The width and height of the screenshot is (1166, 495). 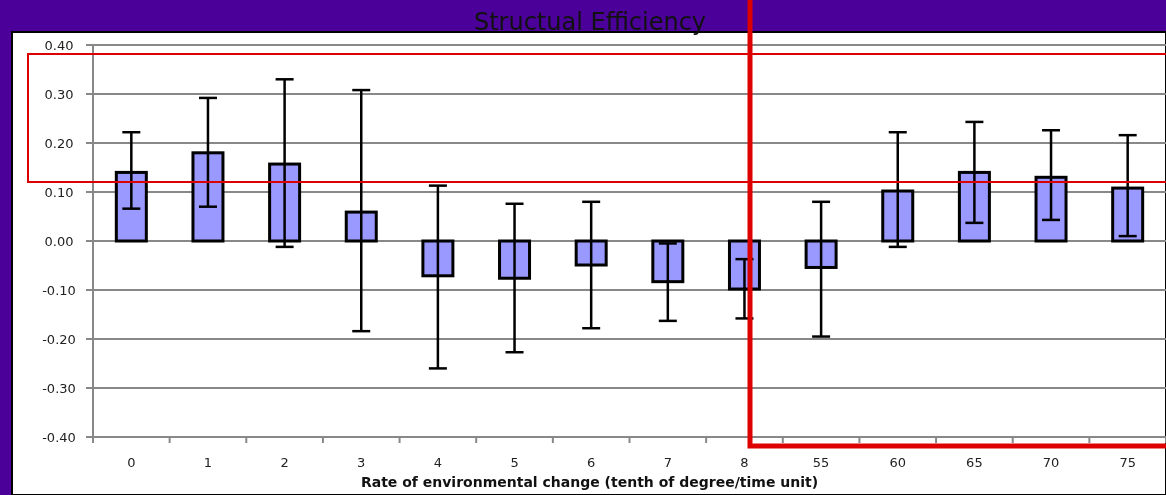 What do you see at coordinates (667, 462) in the screenshot?
I see `x-tick-label: 7` at bounding box center [667, 462].